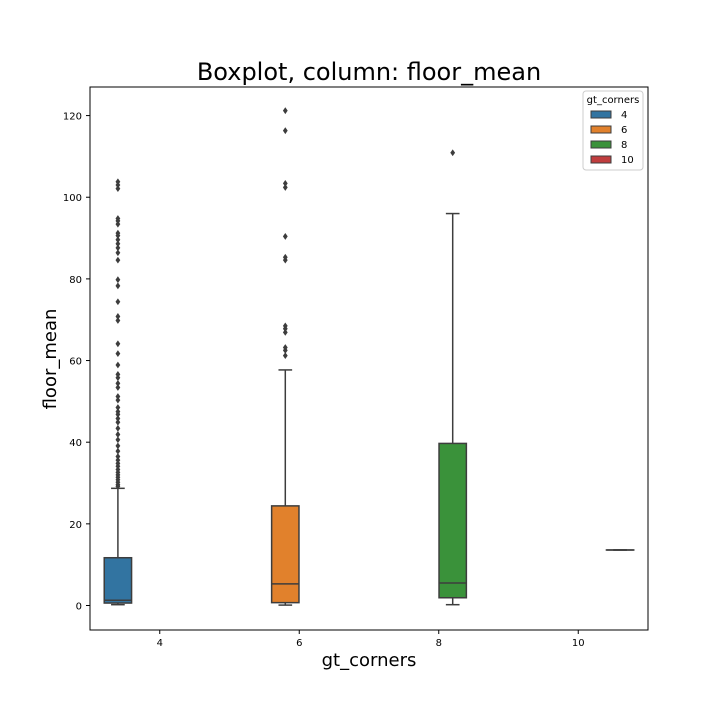  Describe the element at coordinates (50, 359) in the screenshot. I see `y-axis-label: floor_mean` at that location.